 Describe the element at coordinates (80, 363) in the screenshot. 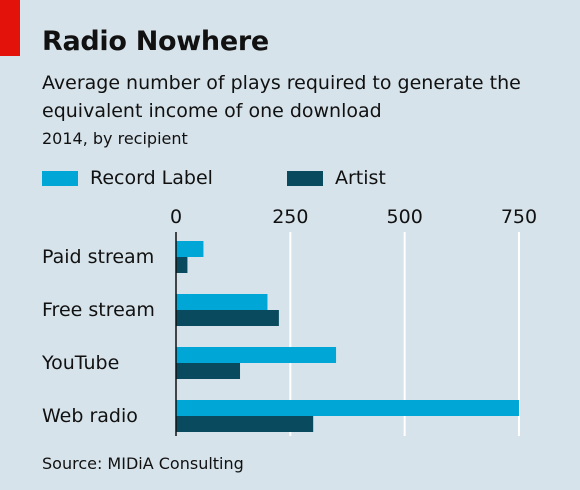

I see `category-label-youtube: YouTube` at that location.